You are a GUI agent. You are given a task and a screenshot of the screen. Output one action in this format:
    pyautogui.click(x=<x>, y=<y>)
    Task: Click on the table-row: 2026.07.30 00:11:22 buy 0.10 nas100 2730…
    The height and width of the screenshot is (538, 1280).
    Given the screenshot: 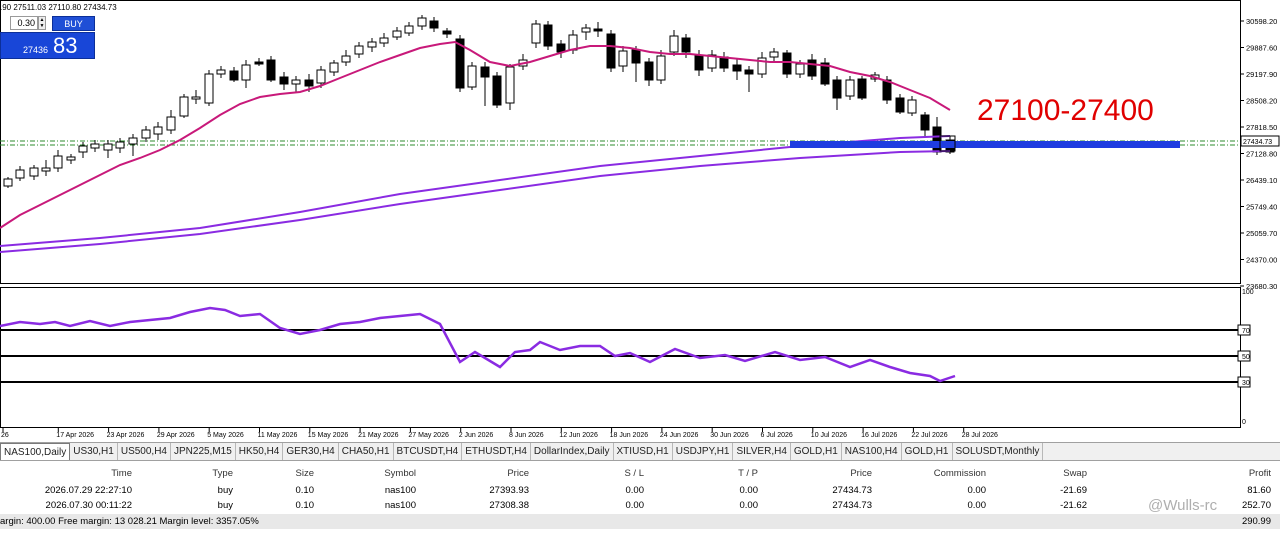 What is the action you would take?
    pyautogui.click(x=640, y=505)
    